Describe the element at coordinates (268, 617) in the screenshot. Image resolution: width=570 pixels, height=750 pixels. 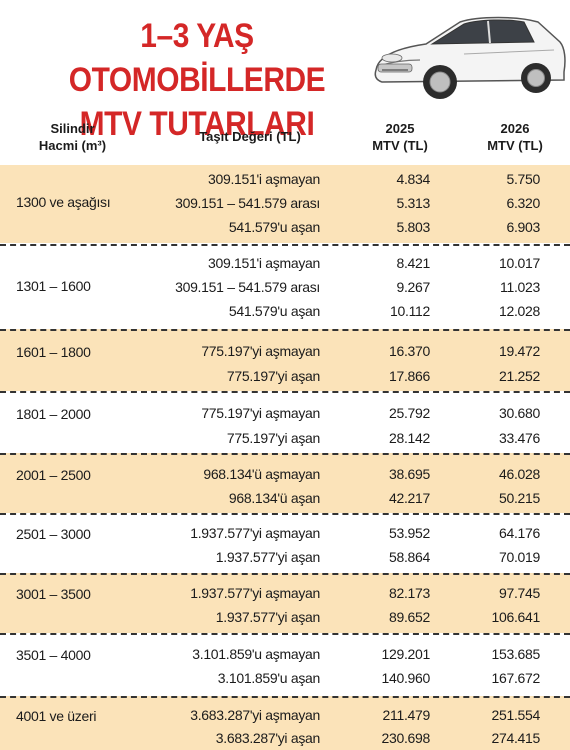
I see `vehicle-value: 1.937.577'yi aşan` at that location.